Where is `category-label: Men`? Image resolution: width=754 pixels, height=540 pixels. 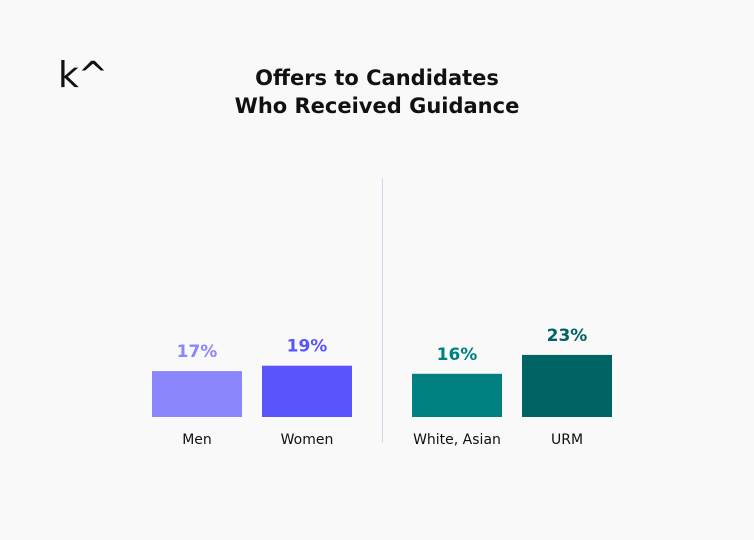
category-label: Men is located at coordinates (197, 440).